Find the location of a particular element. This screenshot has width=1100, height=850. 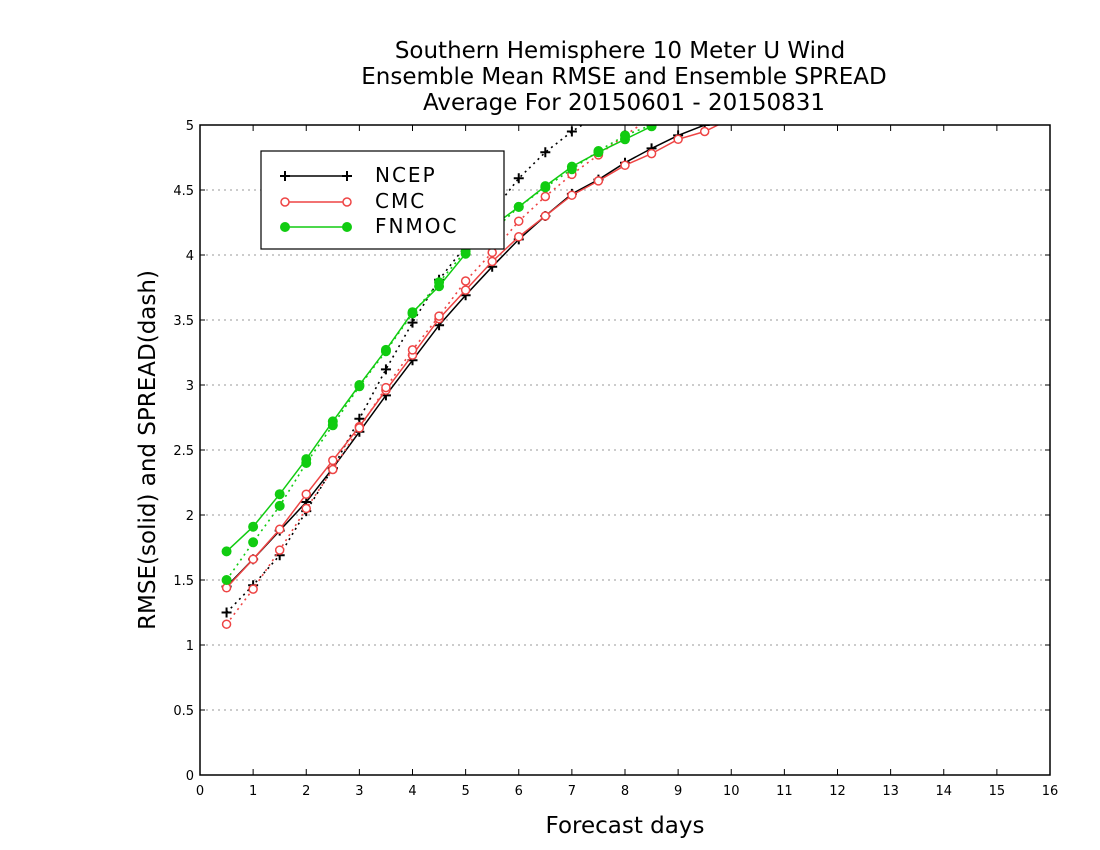

y-tick-label: 2 is located at coordinates (190, 516).